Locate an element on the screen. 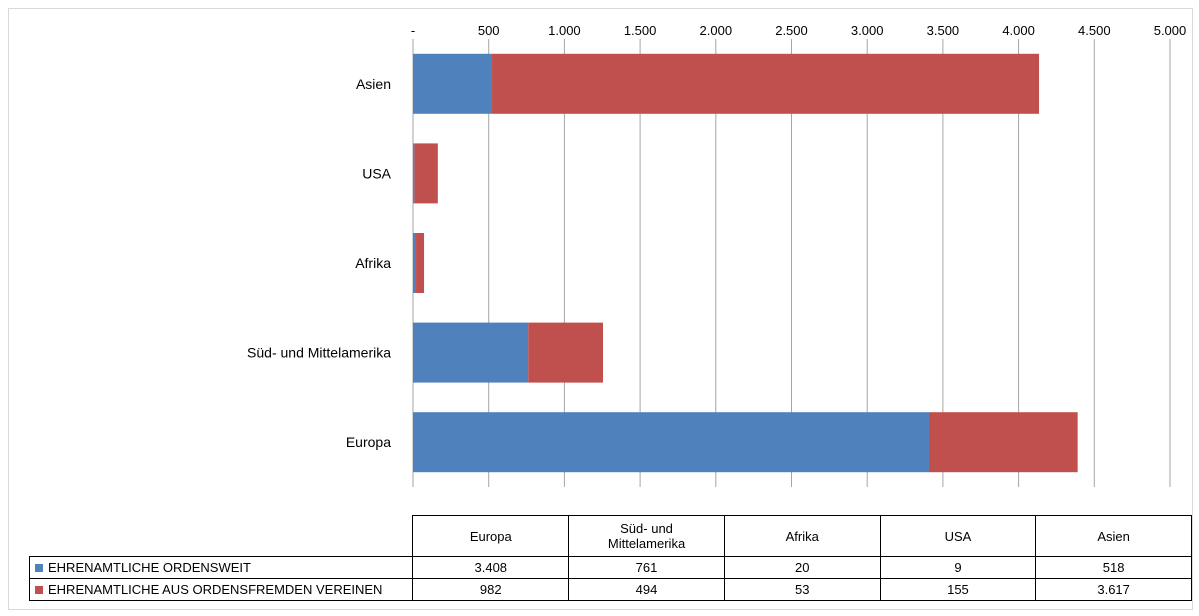  data-cell: 494 is located at coordinates (646, 589).